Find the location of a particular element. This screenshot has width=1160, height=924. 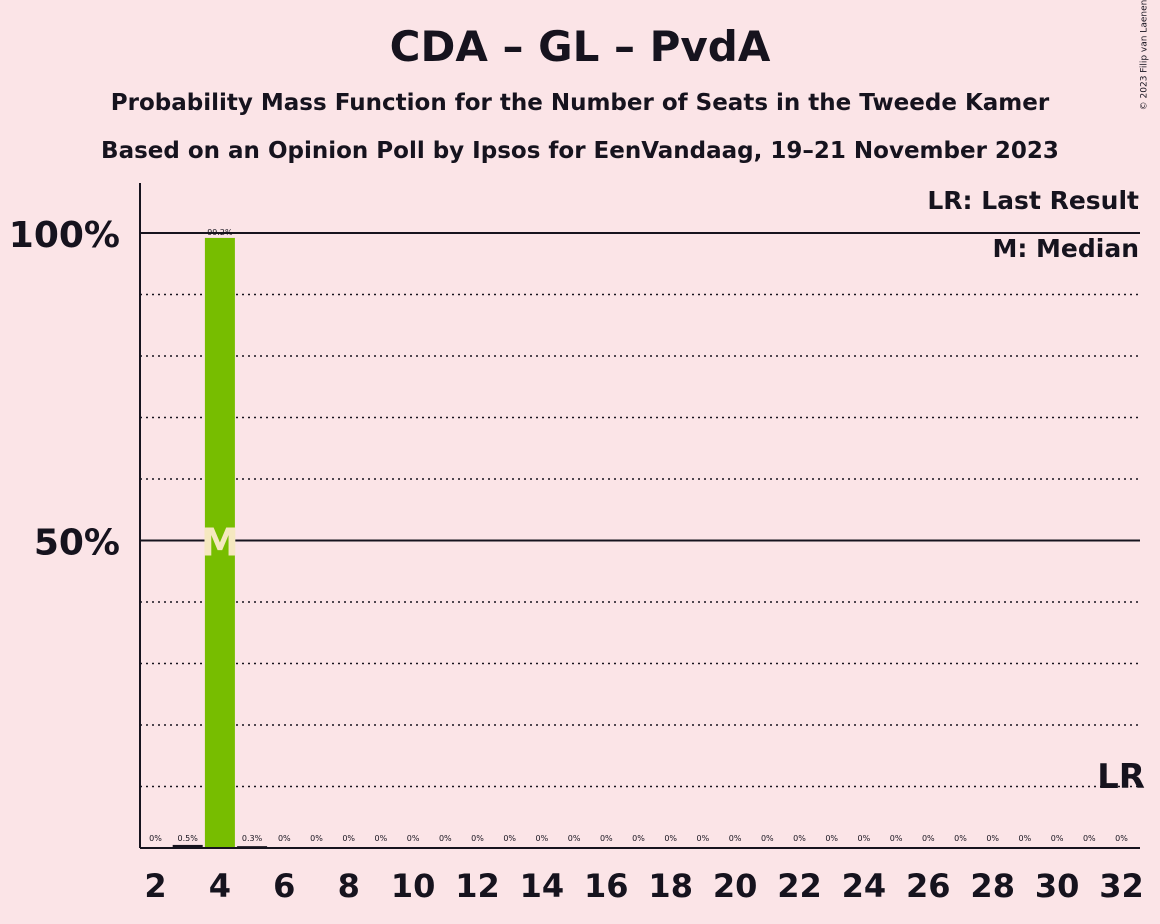

value-label-seat-21: 0% is located at coordinates (767, 838).